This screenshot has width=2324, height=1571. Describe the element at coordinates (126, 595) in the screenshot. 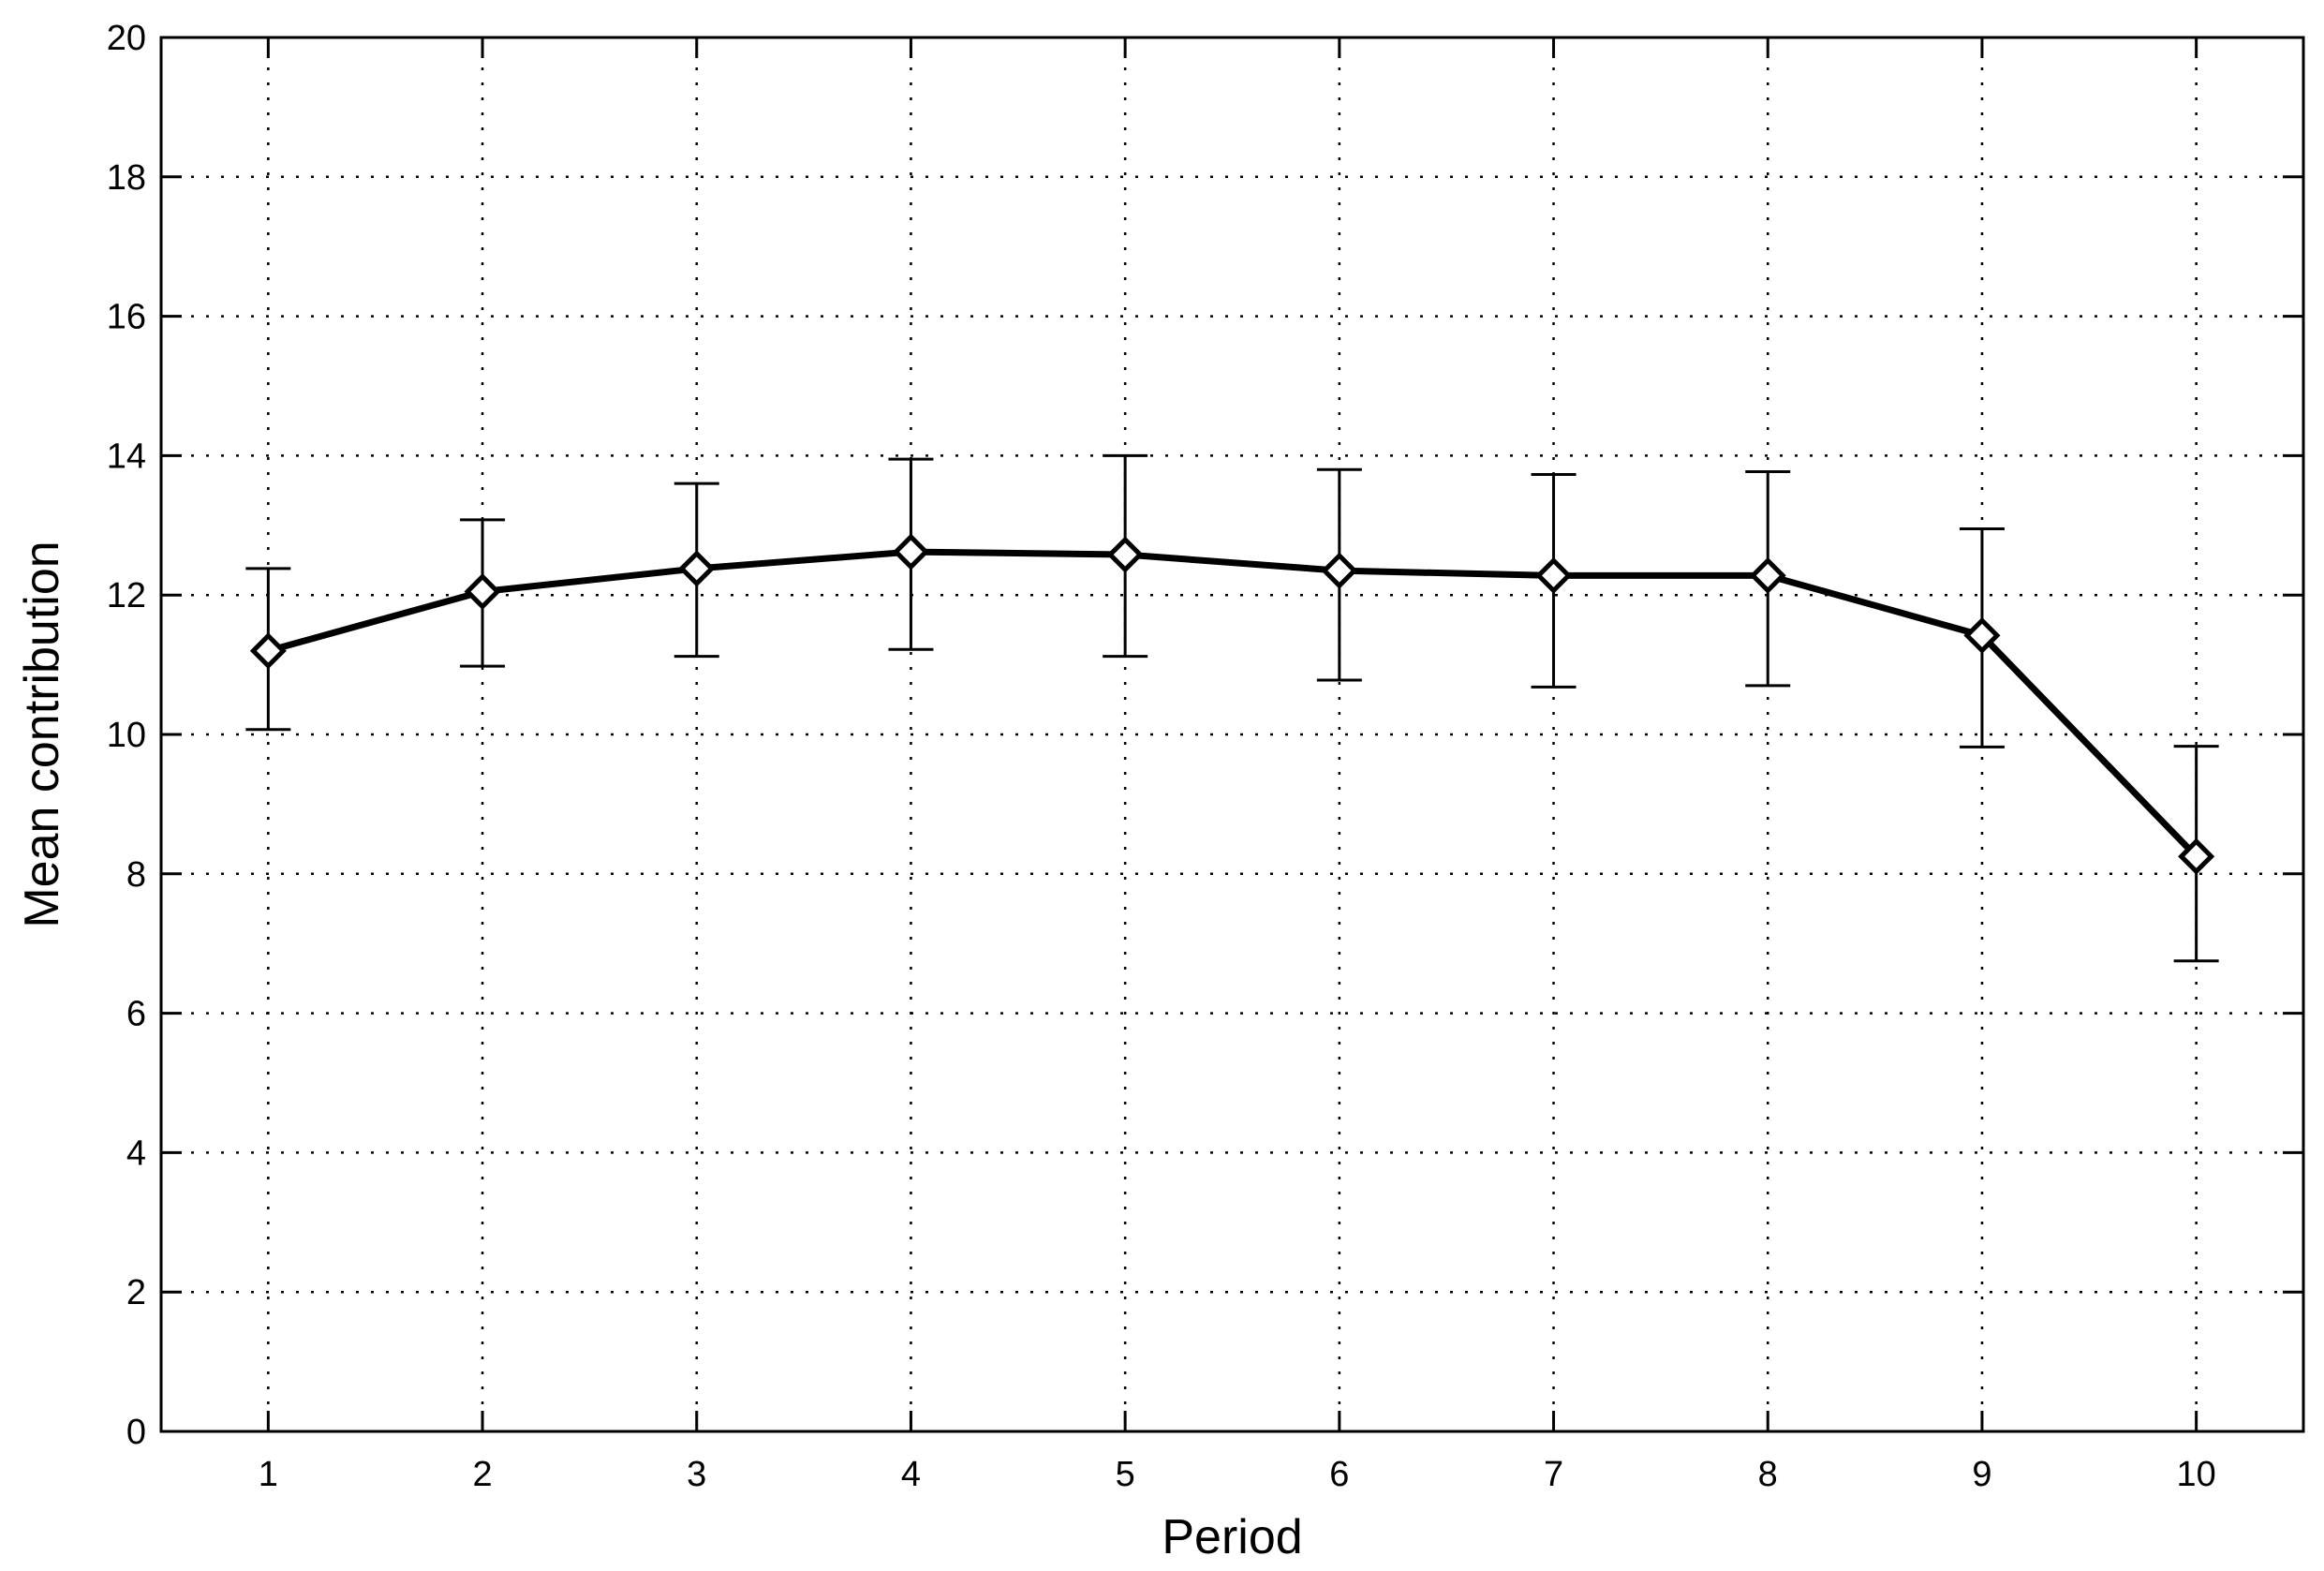

I see `y-tick-label: 12` at that location.